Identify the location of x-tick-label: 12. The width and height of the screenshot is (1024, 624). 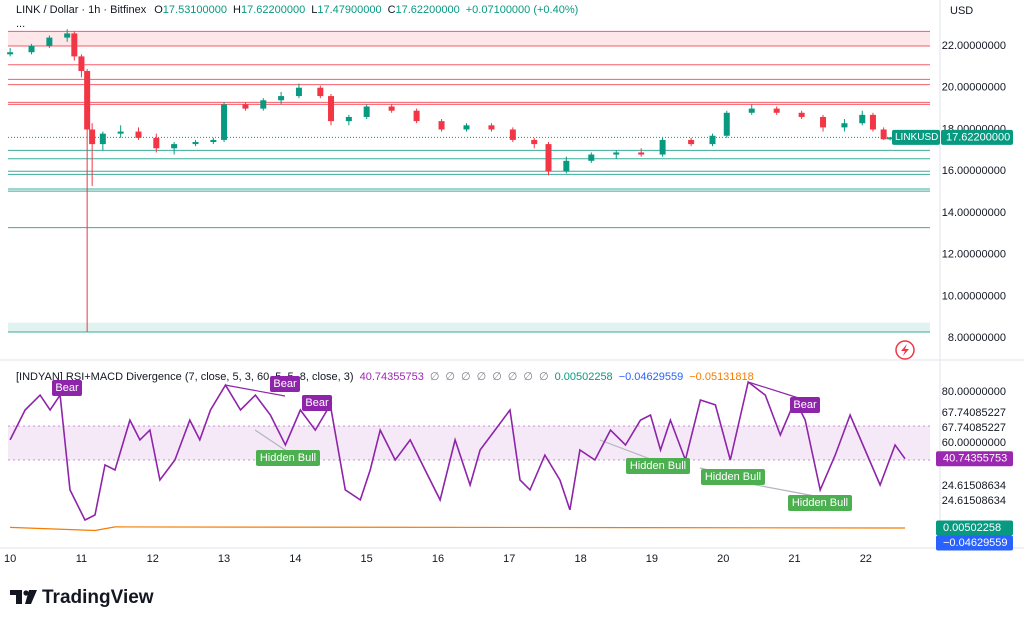
(153, 559).